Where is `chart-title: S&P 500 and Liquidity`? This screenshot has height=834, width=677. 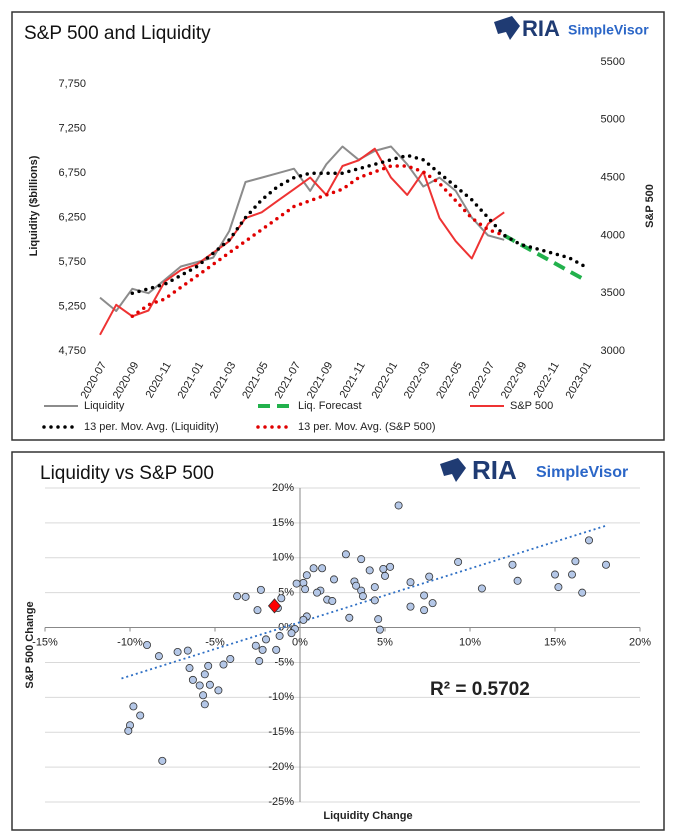 chart-title: S&P 500 and Liquidity is located at coordinates (117, 33).